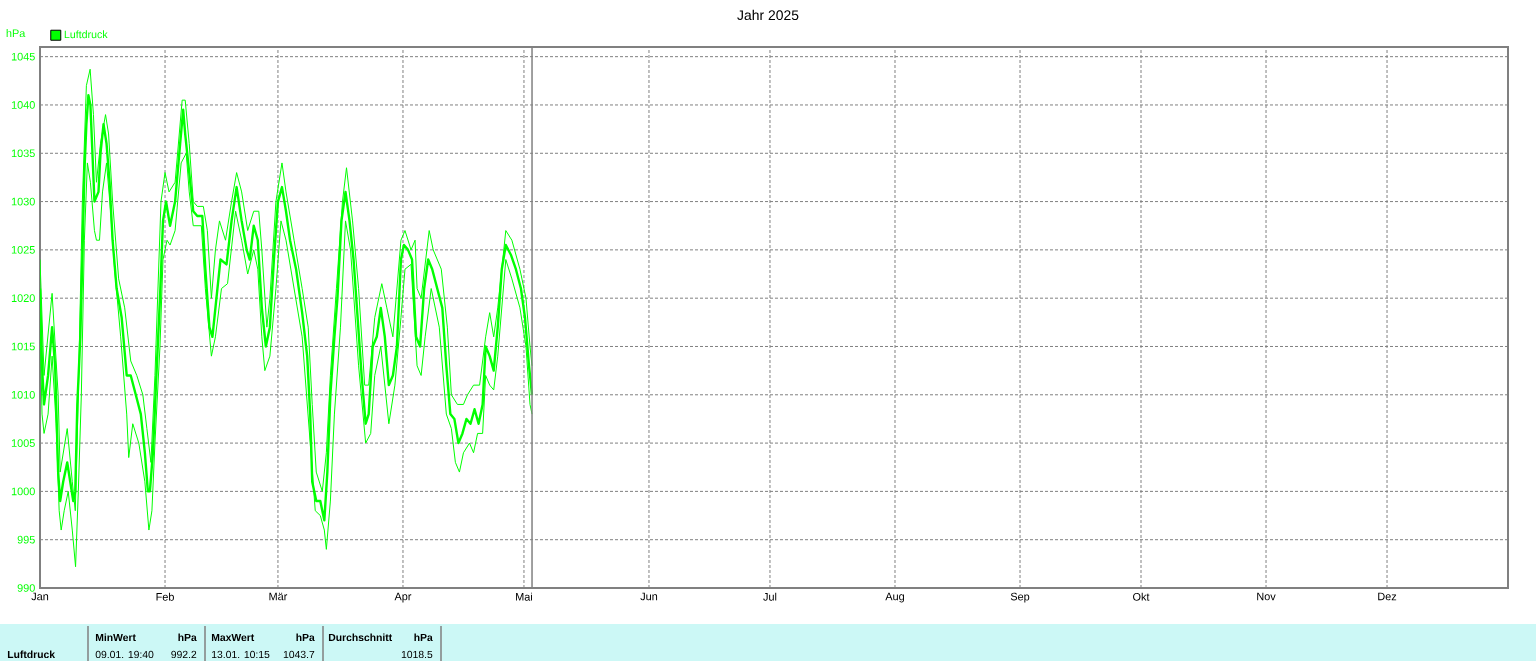 This screenshot has width=1536, height=661. I want to click on x-tick-label: Sep, so click(1020, 597).